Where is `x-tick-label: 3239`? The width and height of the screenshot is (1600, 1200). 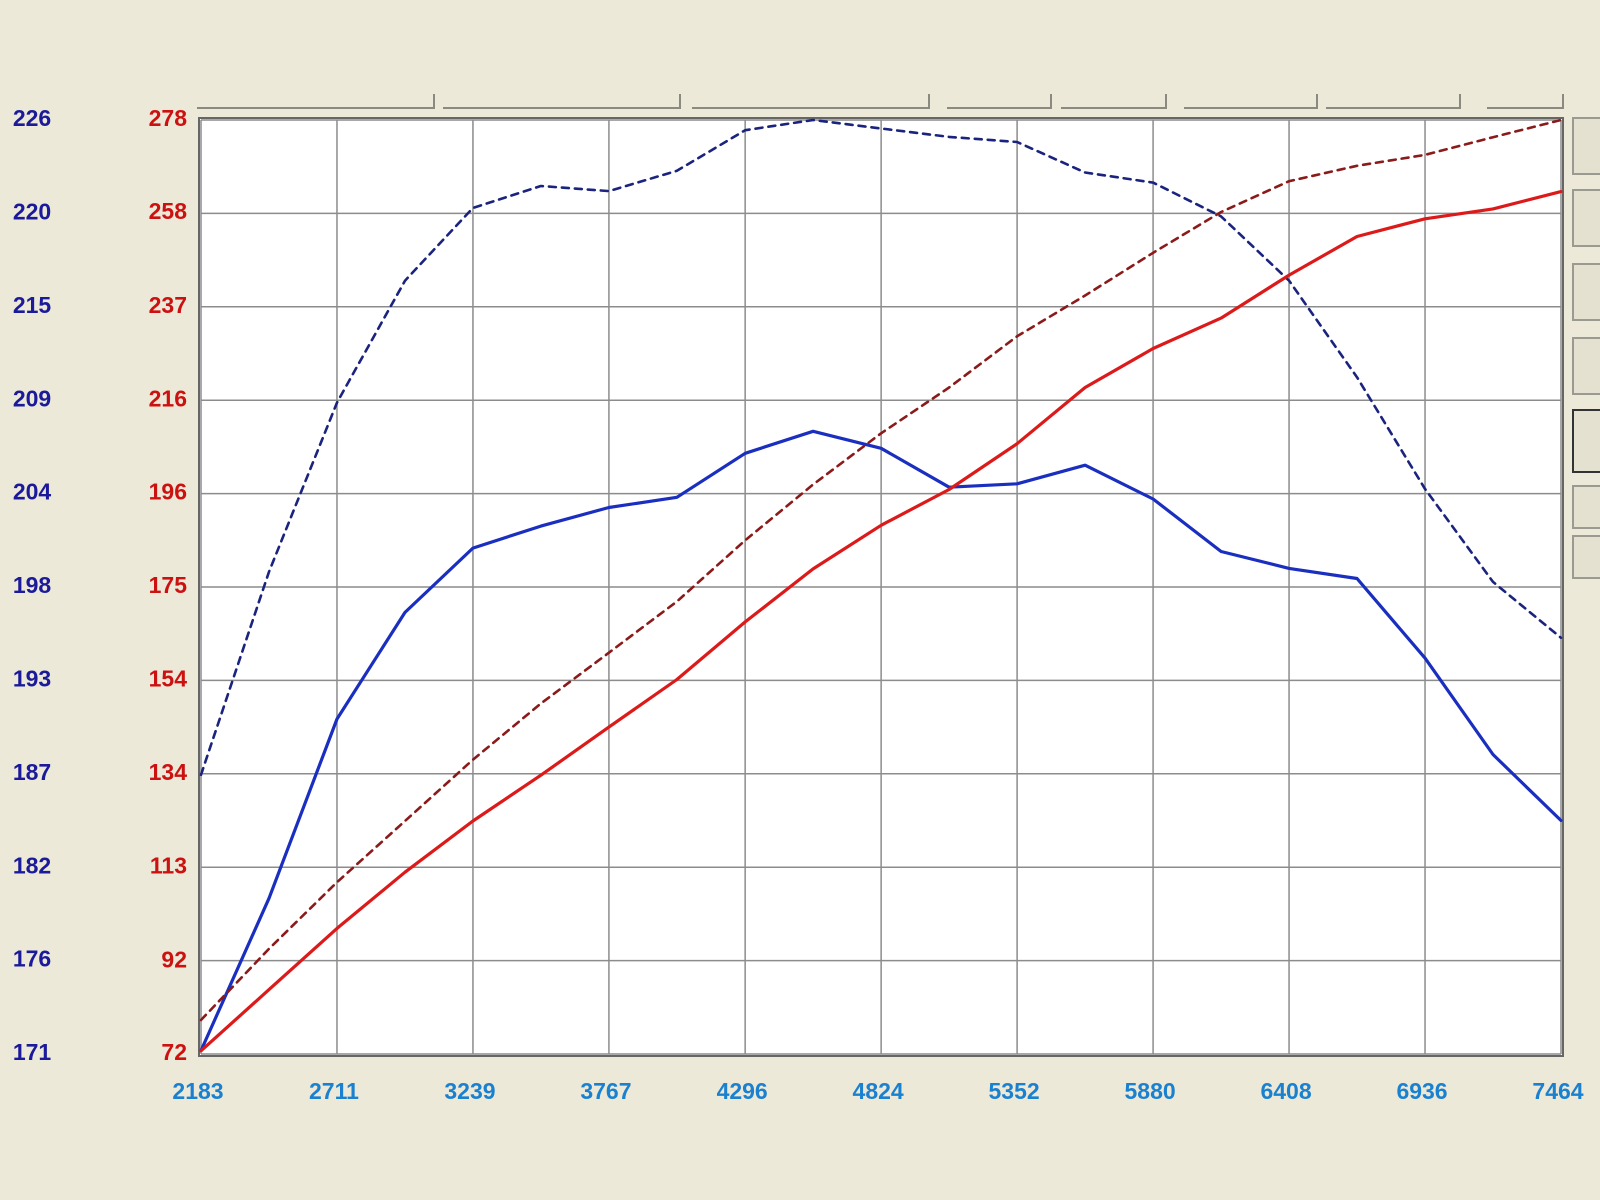 x-tick-label: 3239 is located at coordinates (469, 1091).